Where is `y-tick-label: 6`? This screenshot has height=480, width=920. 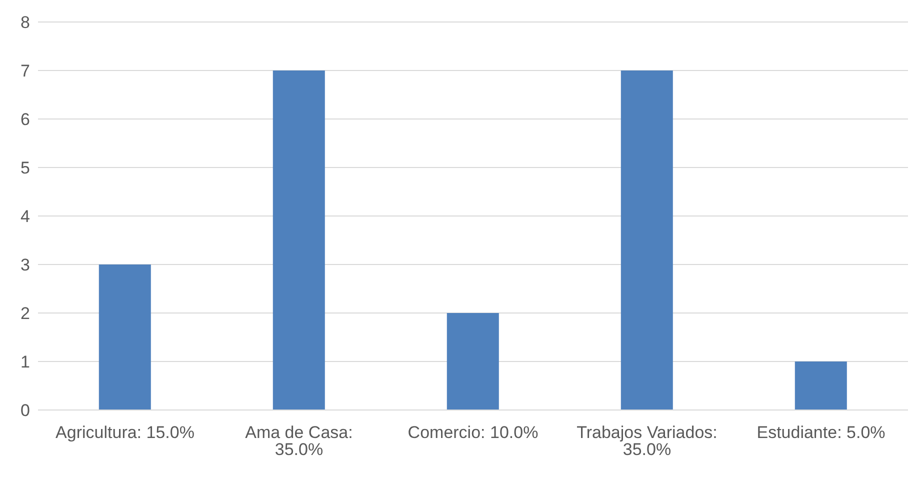
y-tick-label: 6 is located at coordinates (25, 120).